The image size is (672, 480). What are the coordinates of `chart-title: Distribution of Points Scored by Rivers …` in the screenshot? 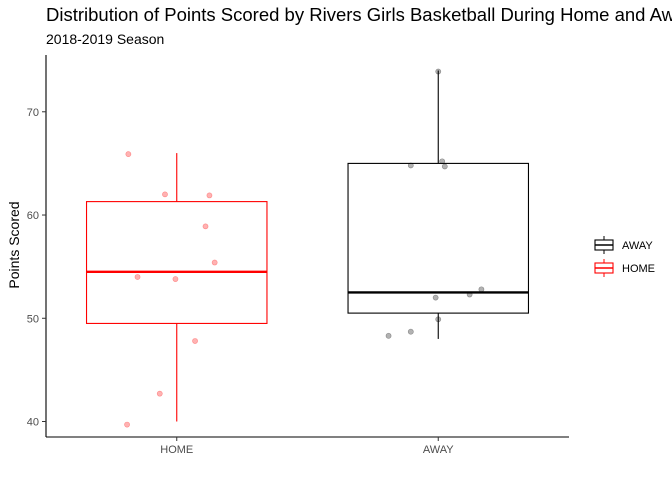 It's located at (359, 14).